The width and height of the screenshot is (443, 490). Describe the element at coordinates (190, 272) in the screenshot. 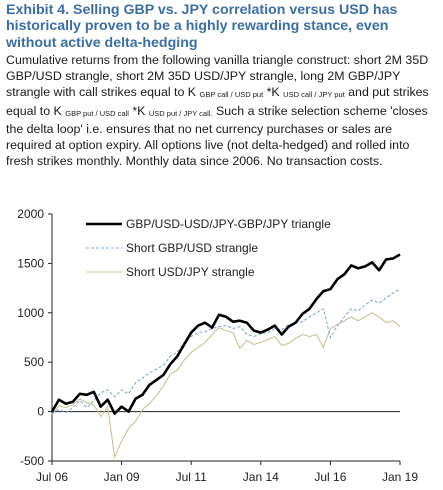

I see `legend-label-2: Short USD/JPY strangle` at that location.